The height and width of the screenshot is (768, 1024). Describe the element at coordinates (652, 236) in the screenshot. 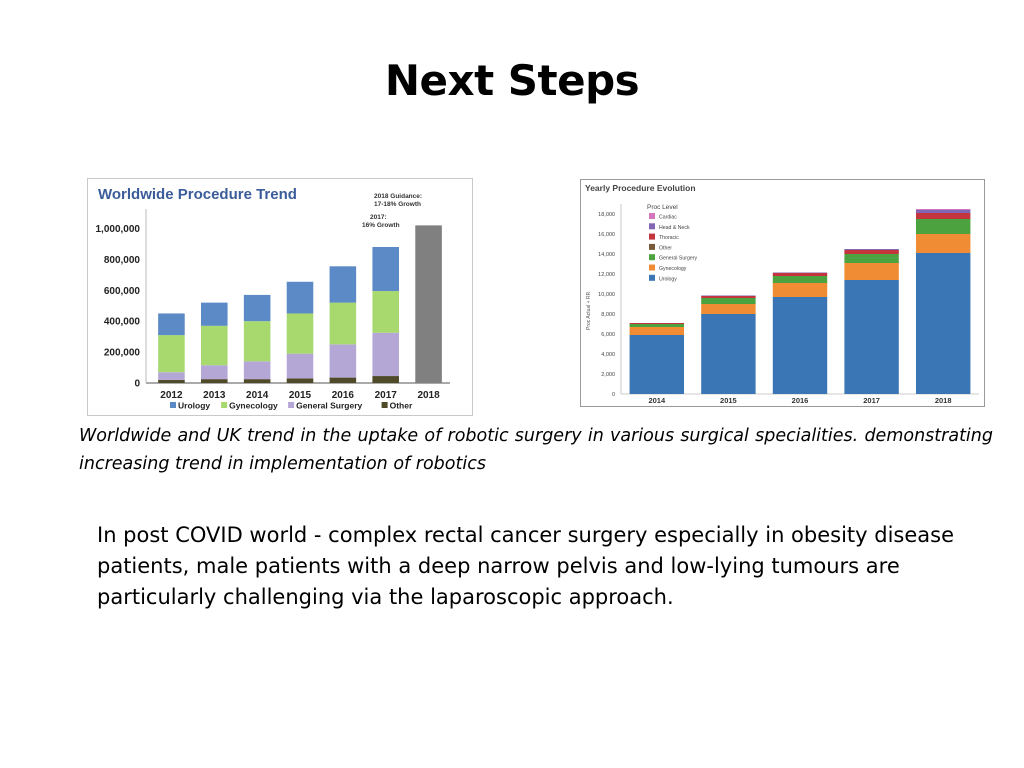

I see `legend-swatch-thoracic` at that location.